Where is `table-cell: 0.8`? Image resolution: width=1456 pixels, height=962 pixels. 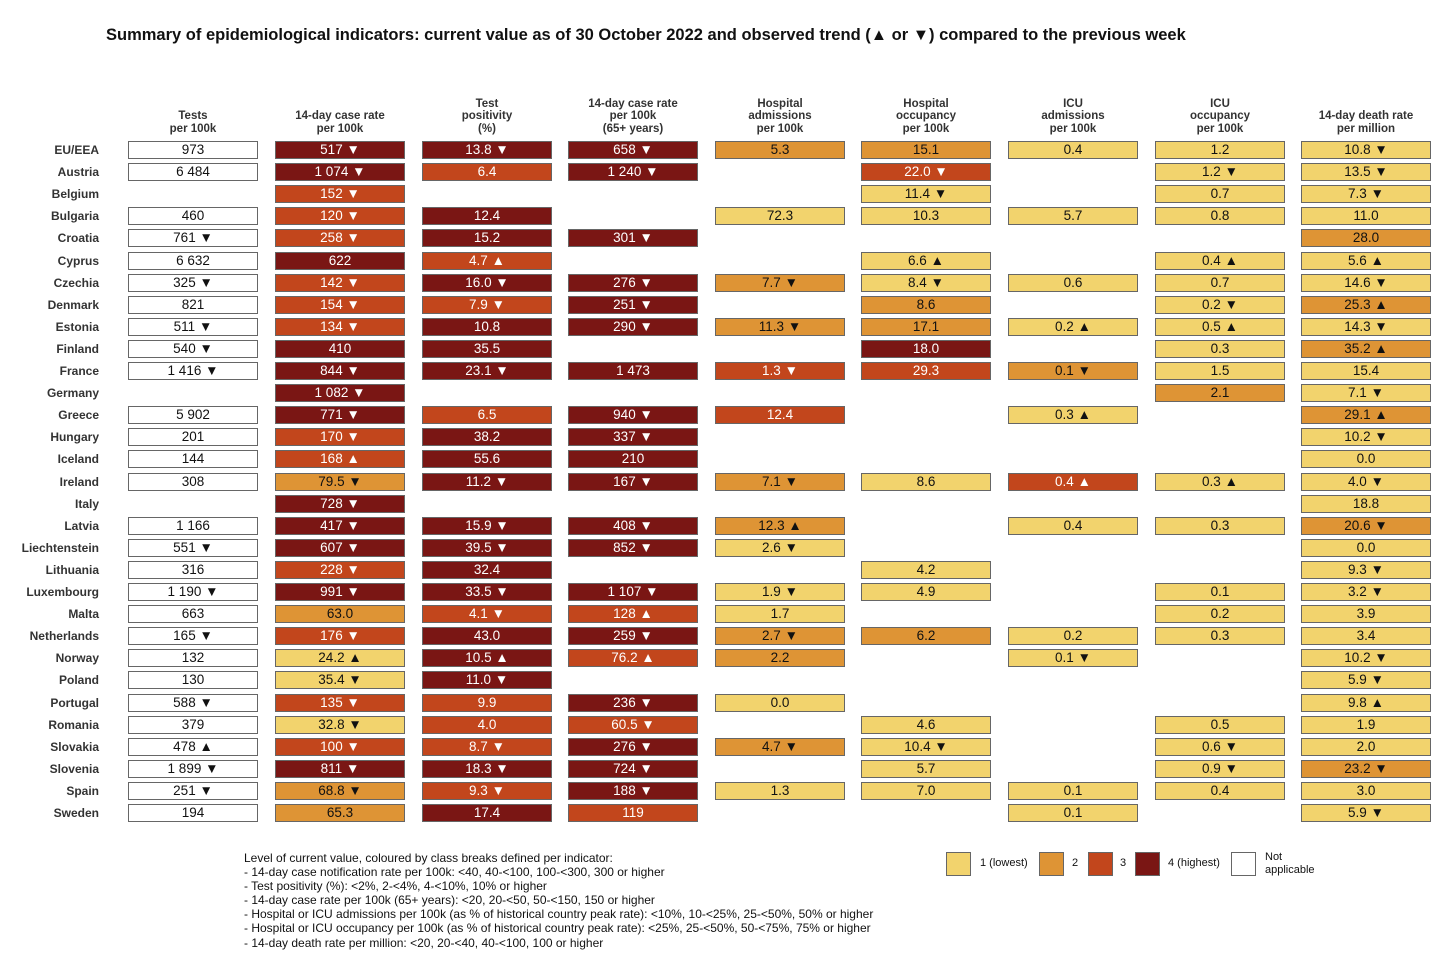
table-cell: 0.8 is located at coordinates (1220, 216).